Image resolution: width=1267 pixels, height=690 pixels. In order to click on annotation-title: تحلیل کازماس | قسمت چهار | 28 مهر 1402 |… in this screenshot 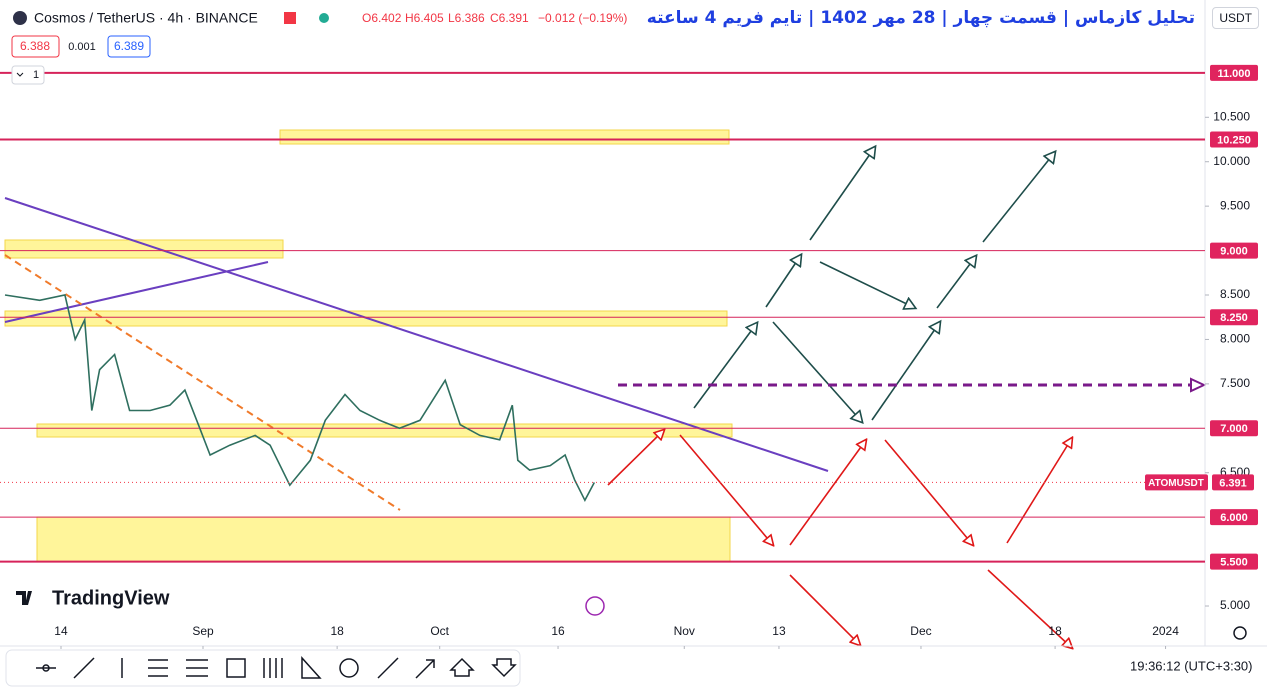, I will do `click(920, 18)`.